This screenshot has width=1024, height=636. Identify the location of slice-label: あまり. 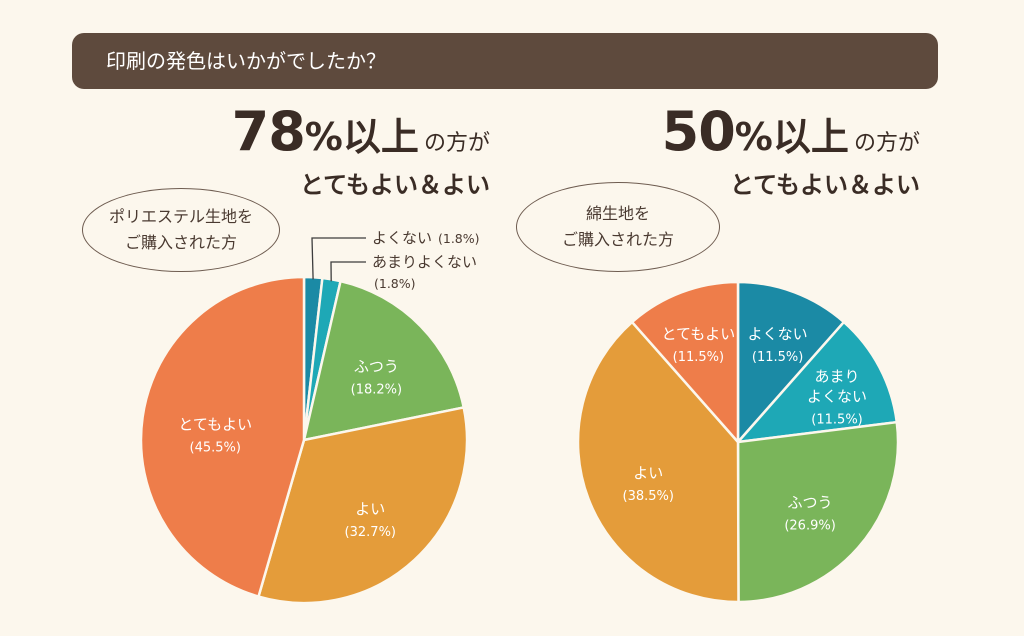
(837, 377).